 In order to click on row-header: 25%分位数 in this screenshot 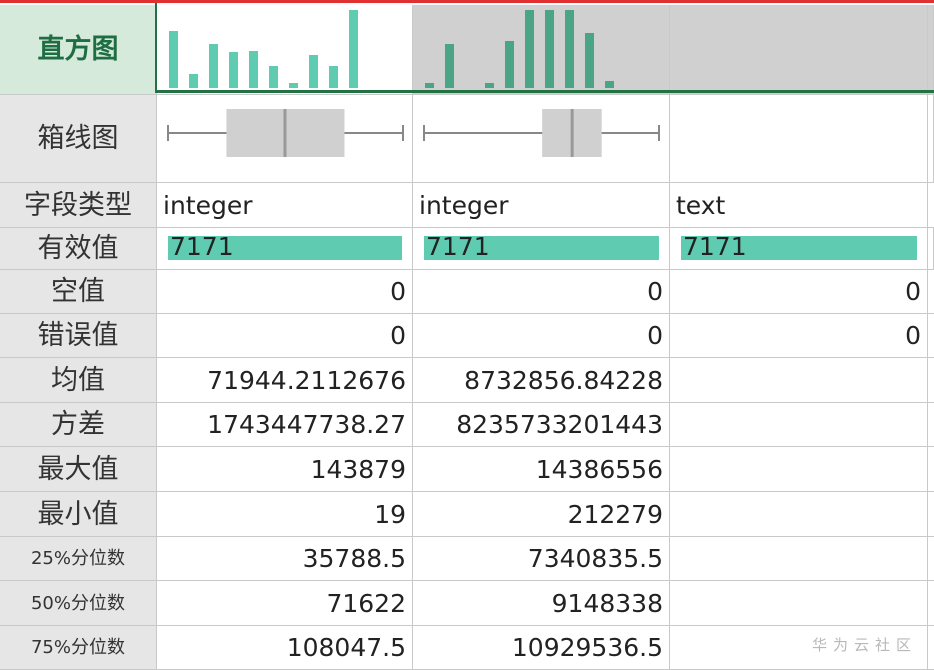, I will do `click(78, 559)`.